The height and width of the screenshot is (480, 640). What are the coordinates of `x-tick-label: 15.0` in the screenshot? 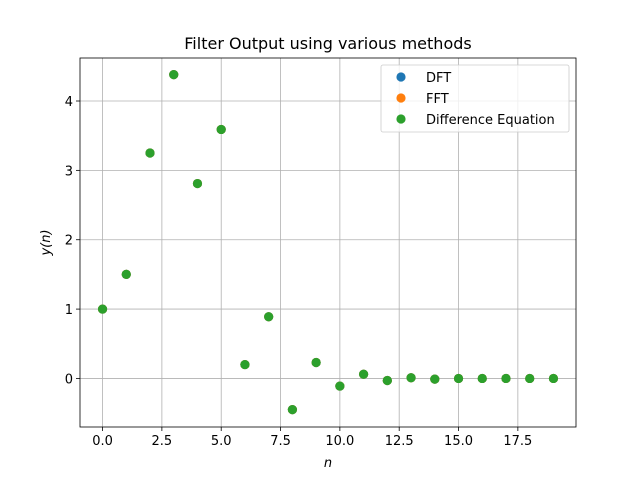 It's located at (458, 441).